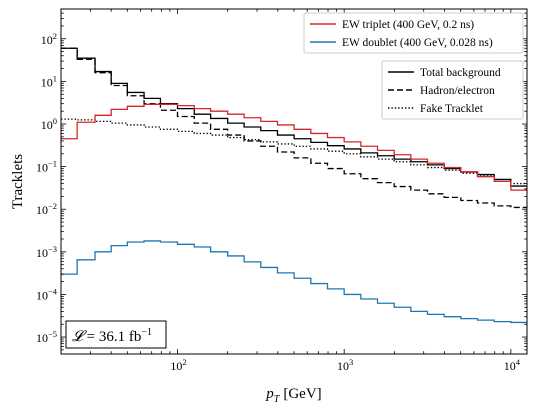  What do you see at coordinates (146, 332) in the screenshot?
I see `luminosity-exponent: −1` at bounding box center [146, 332].